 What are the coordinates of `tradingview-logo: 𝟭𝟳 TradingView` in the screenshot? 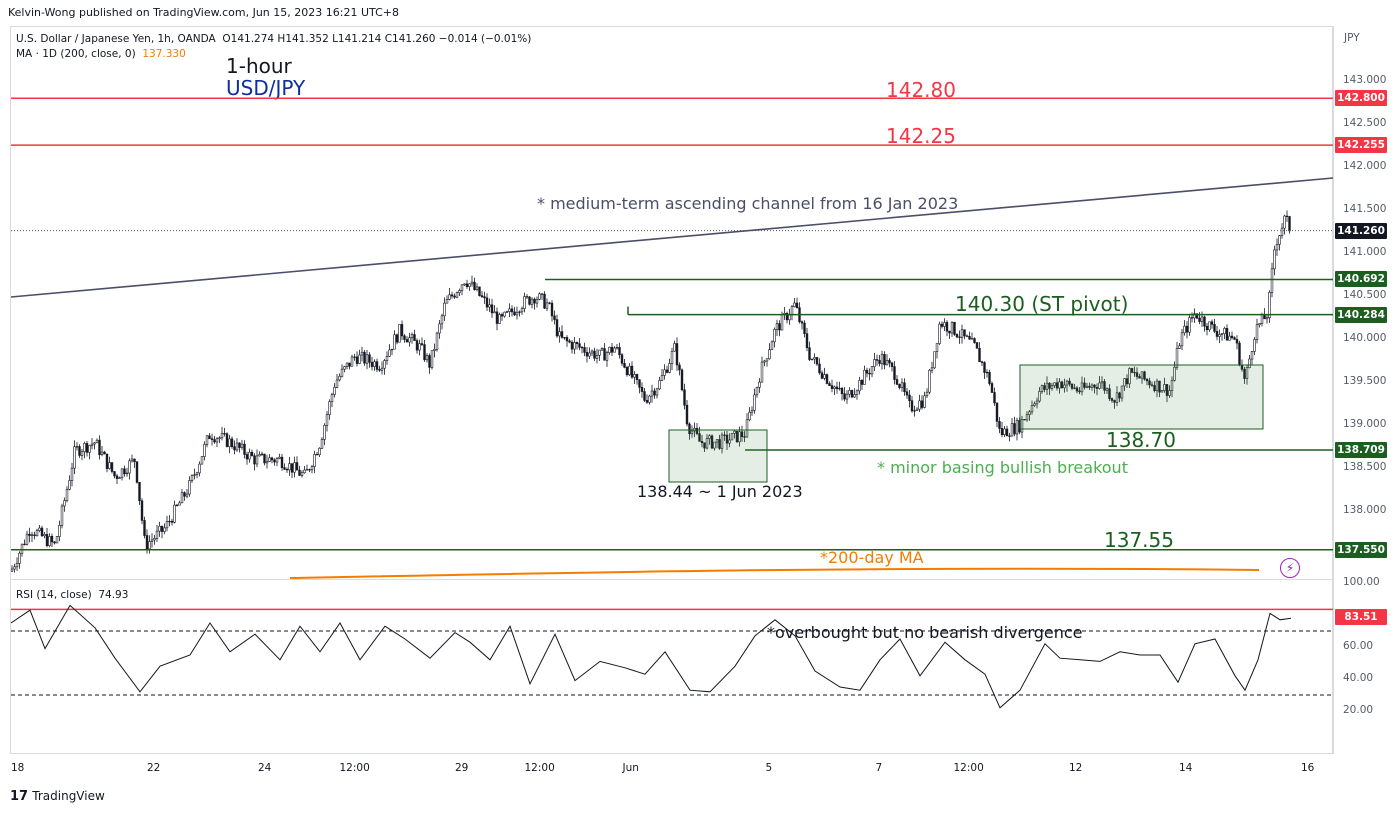 It's located at (57, 796).